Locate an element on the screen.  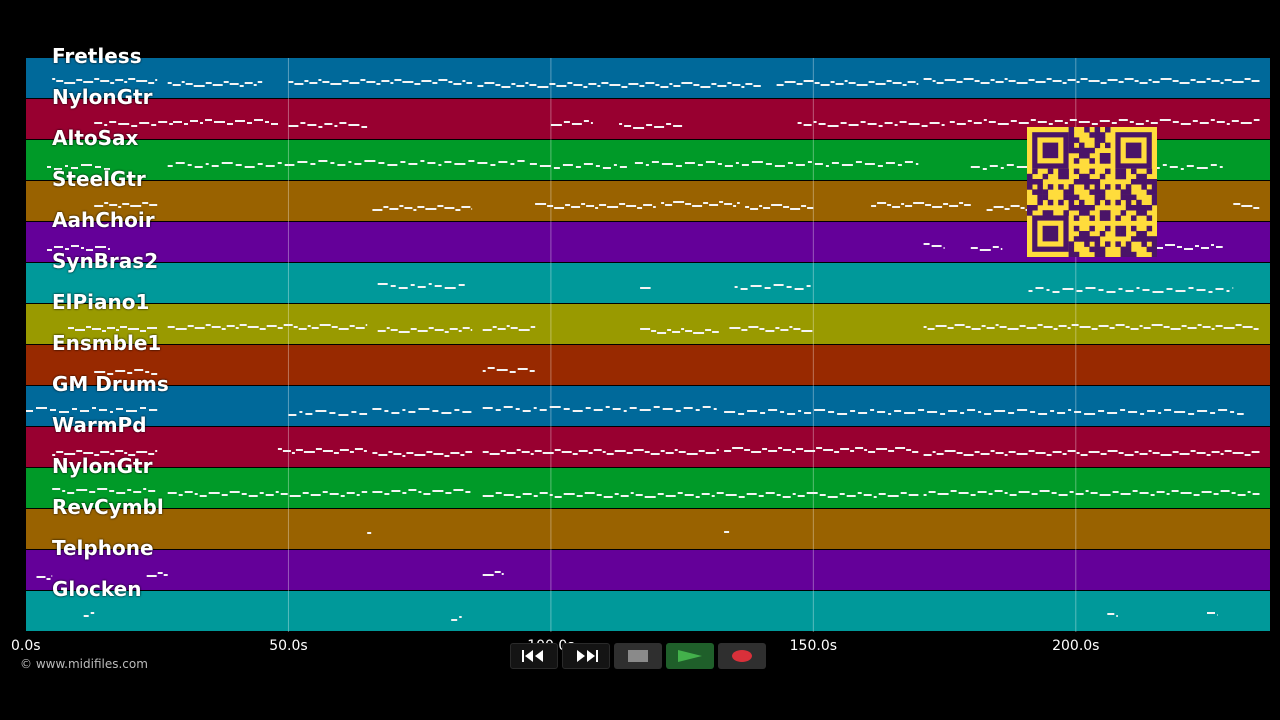
rewind-button is located at coordinates (534, 656).